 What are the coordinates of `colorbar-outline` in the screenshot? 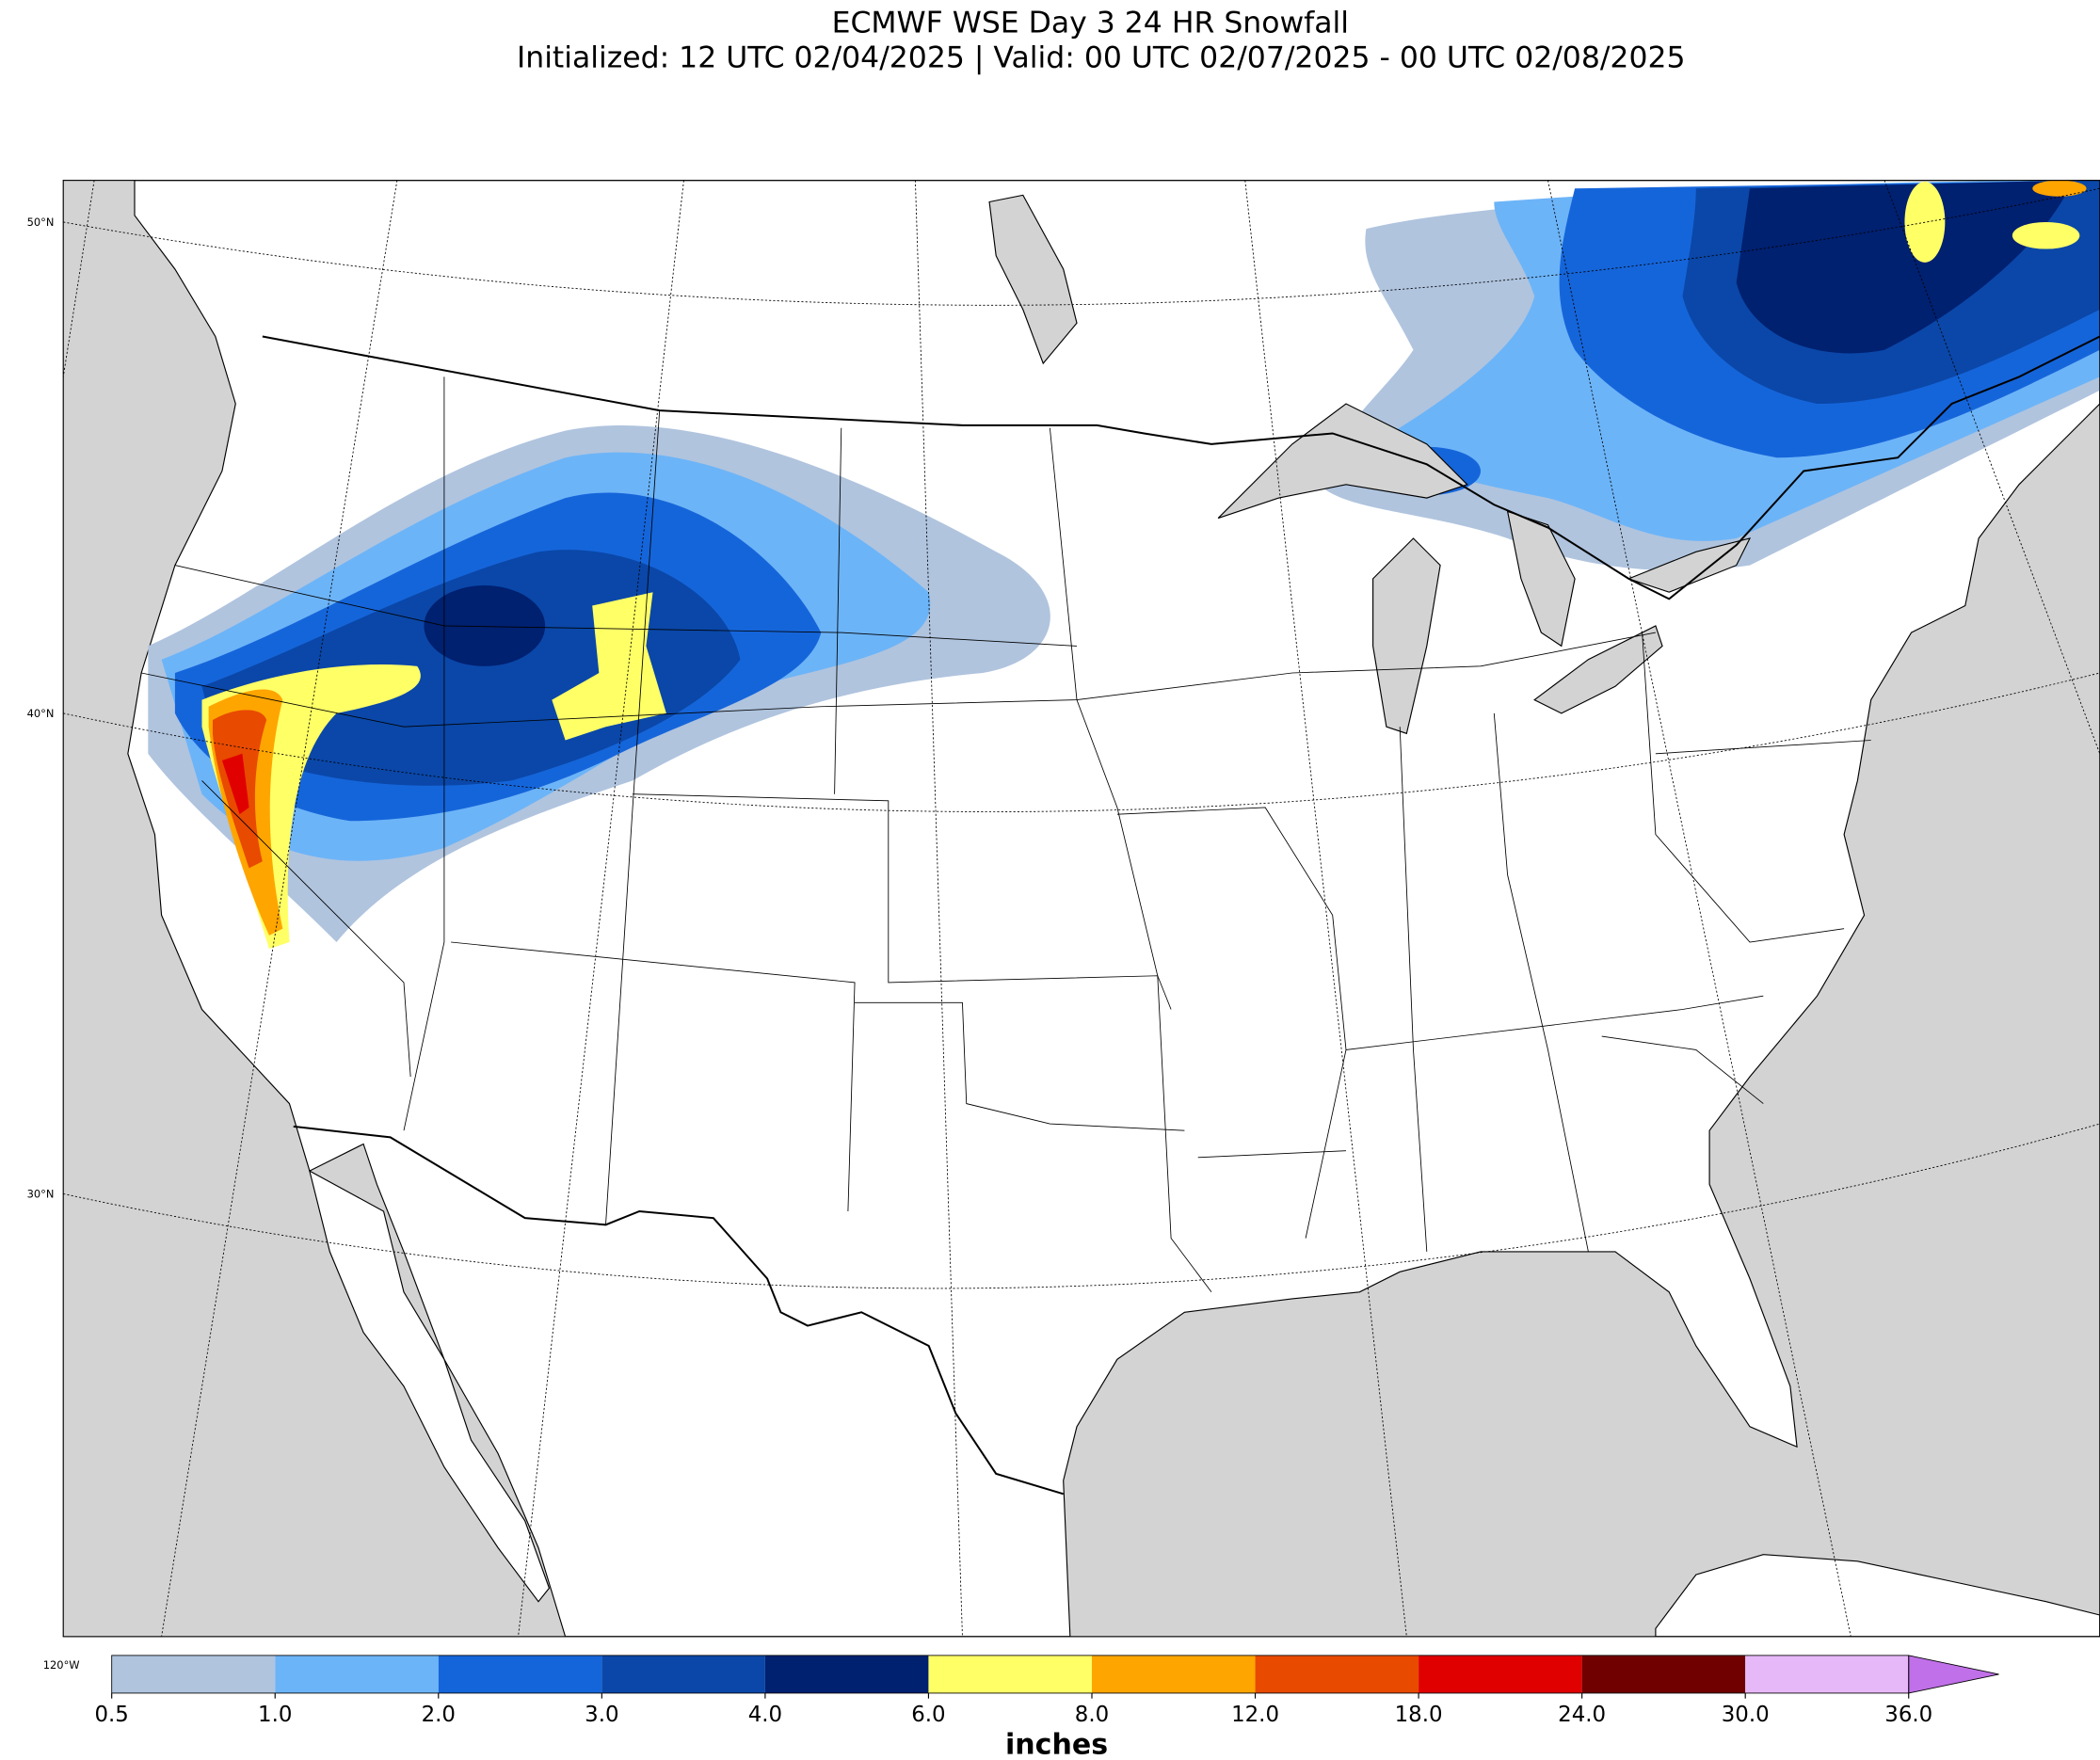 It's located at (1011, 1674).